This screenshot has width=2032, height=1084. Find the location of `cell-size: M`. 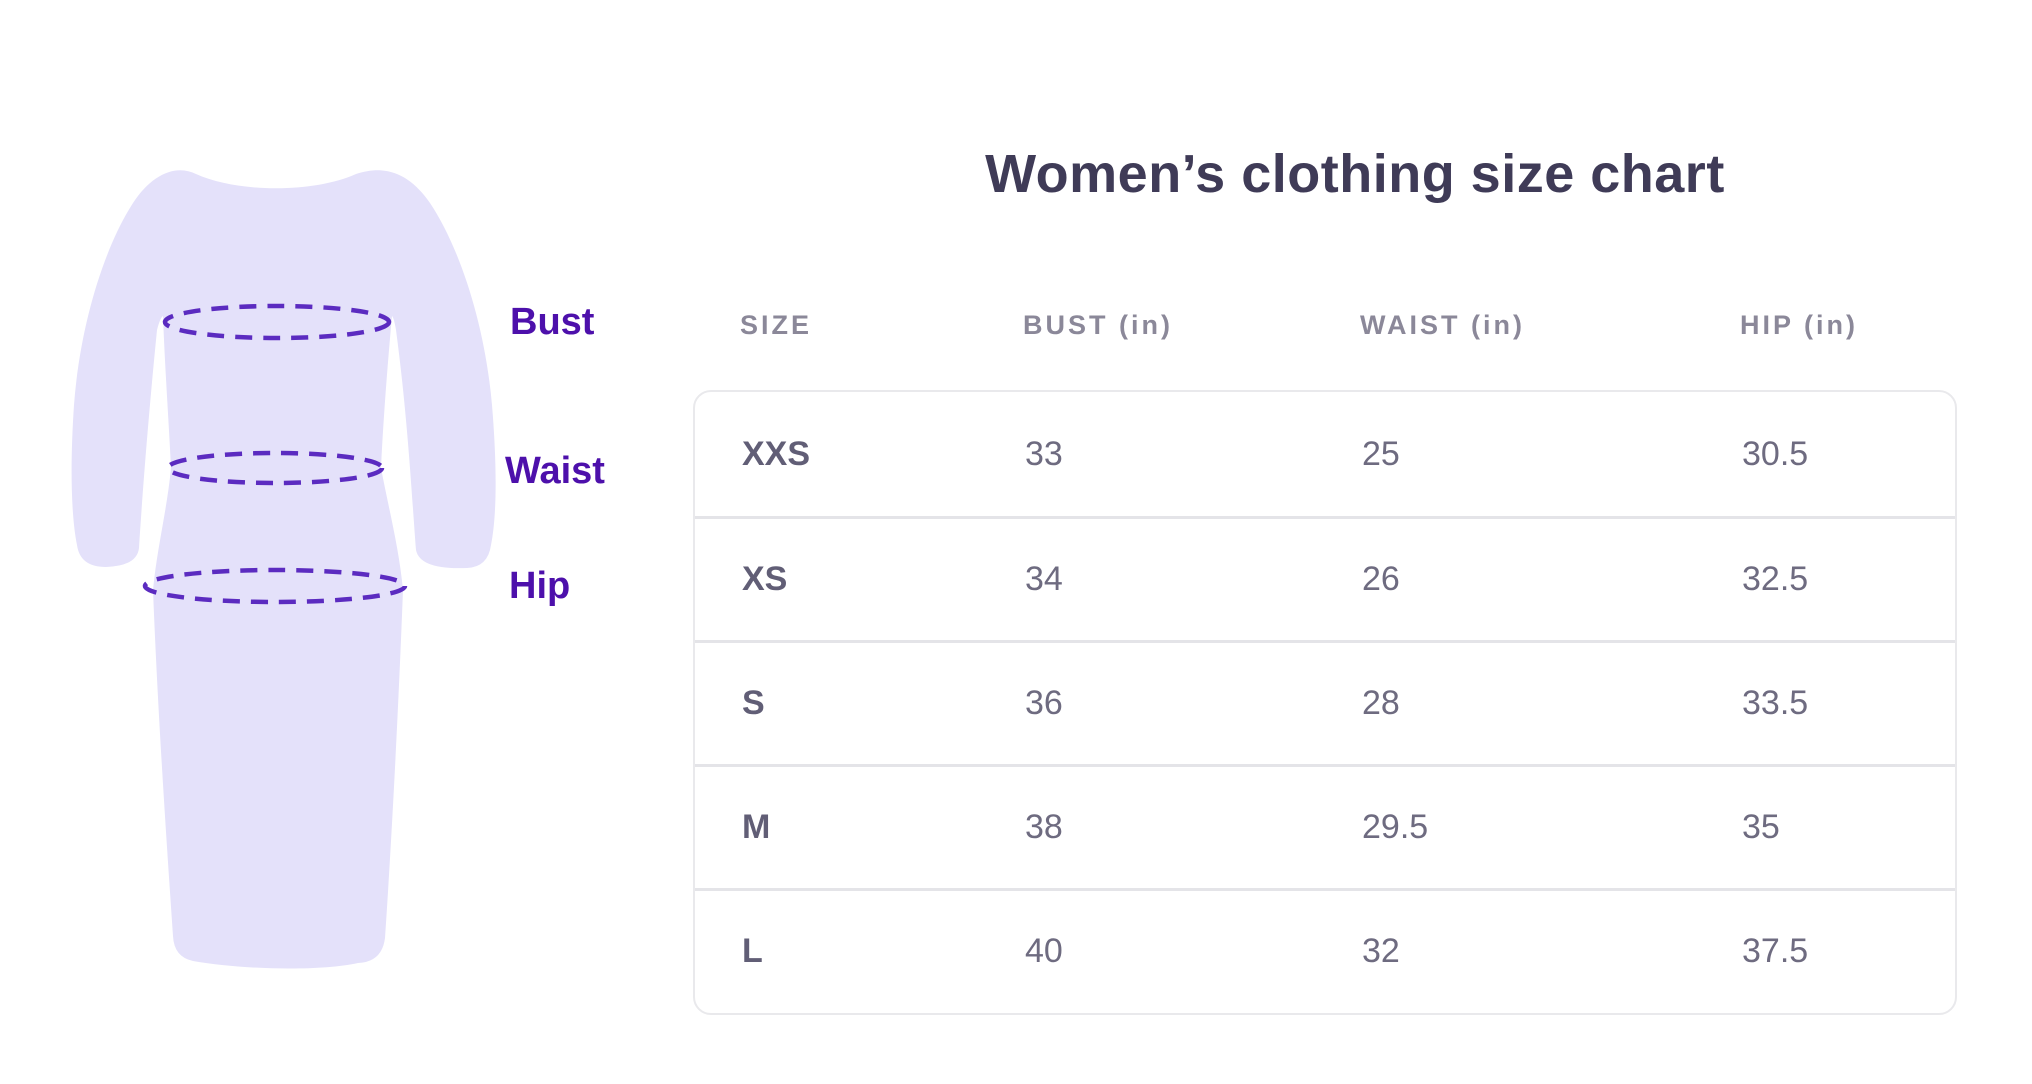

cell-size: M is located at coordinates (756, 827).